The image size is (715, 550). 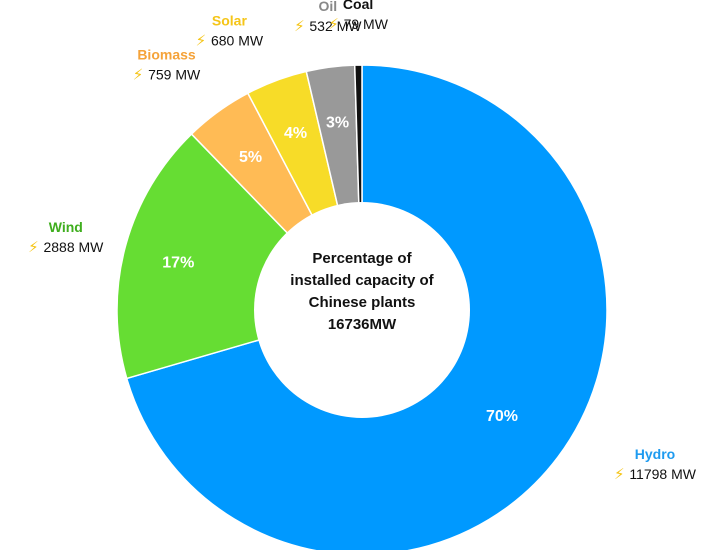 I want to click on slice-value-hydro: ⚡ 11798 MW, so click(x=655, y=474).